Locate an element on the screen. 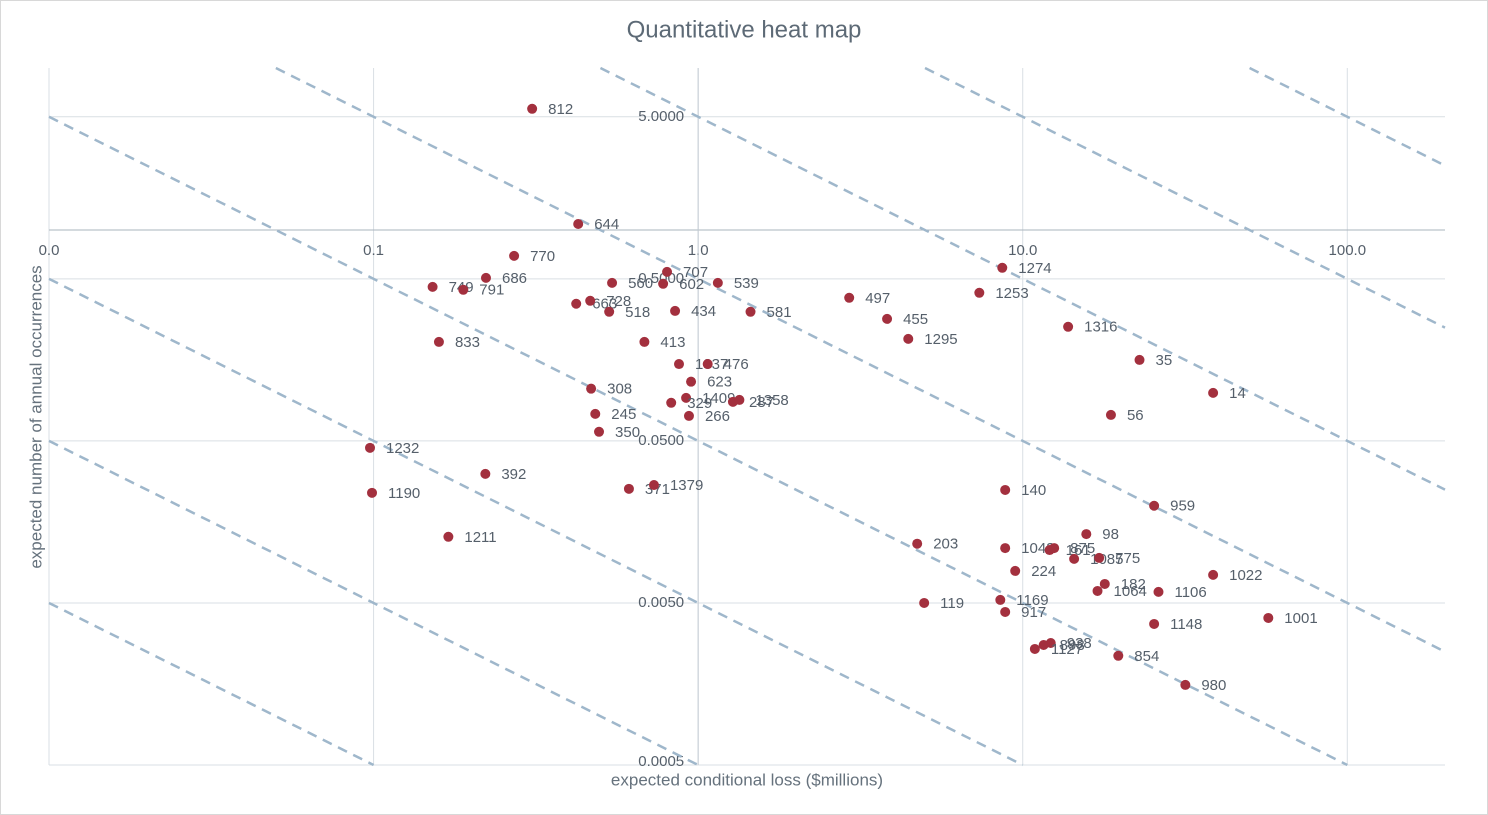 Image resolution: width=1488 pixels, height=815 pixels. point-label: 182 is located at coordinates (1133, 584).